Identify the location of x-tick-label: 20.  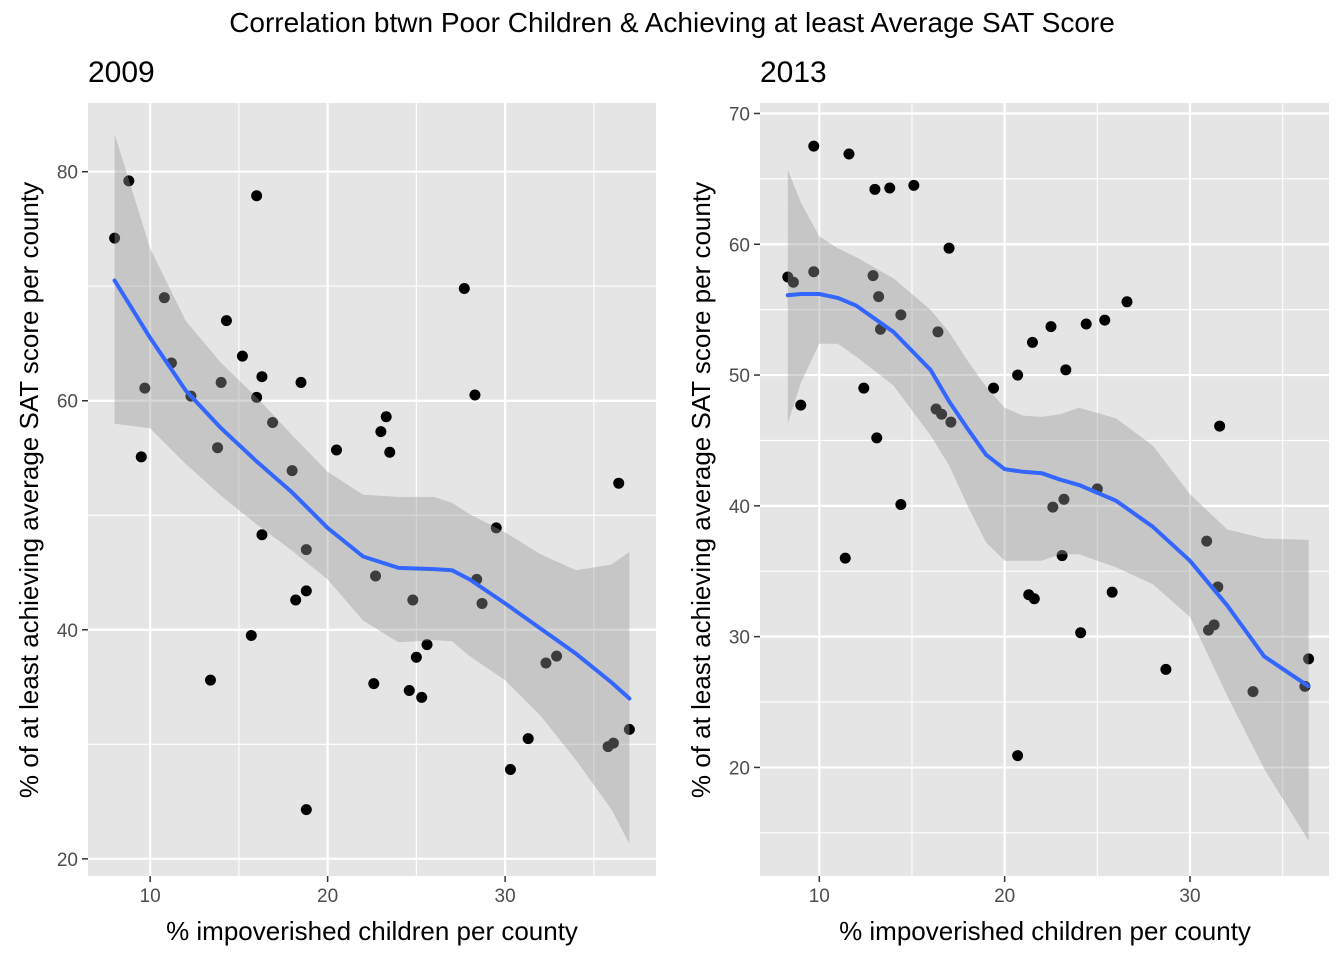
(1004, 896).